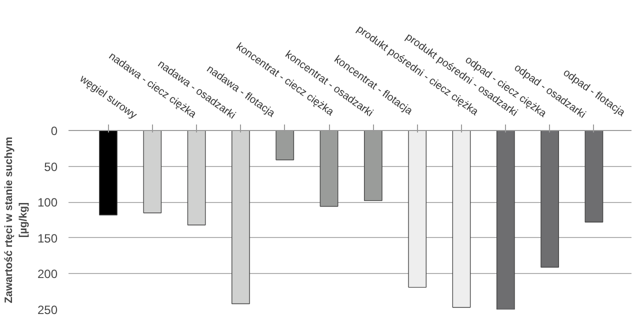  I want to click on y-tick-label: 250, so click(47, 310).